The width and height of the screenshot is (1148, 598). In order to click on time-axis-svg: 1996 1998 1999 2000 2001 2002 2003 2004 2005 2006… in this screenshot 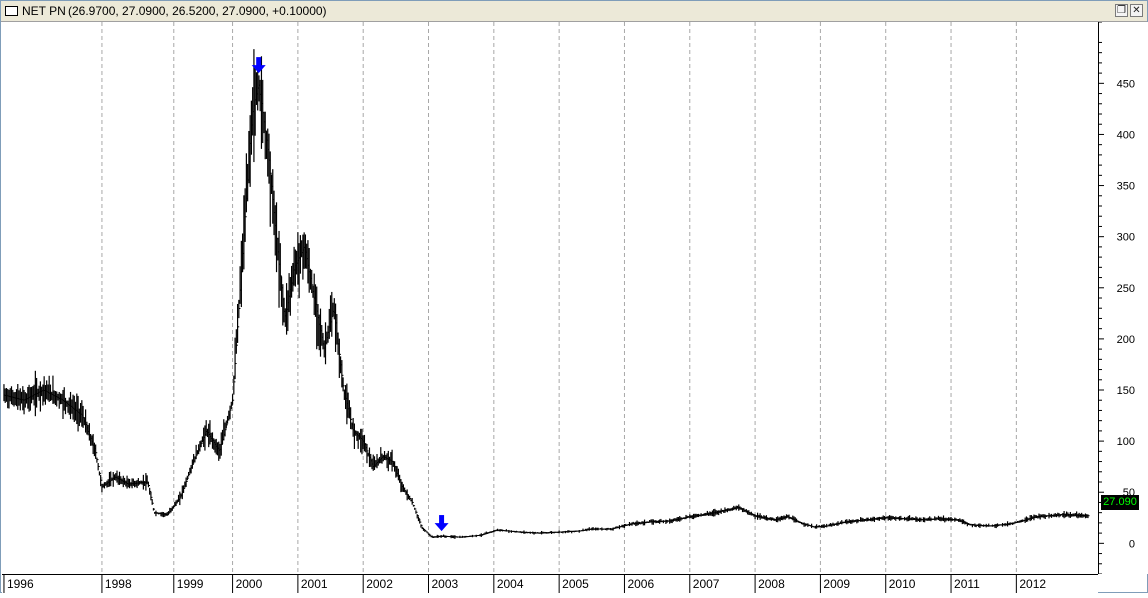, I will do `click(524, 584)`.